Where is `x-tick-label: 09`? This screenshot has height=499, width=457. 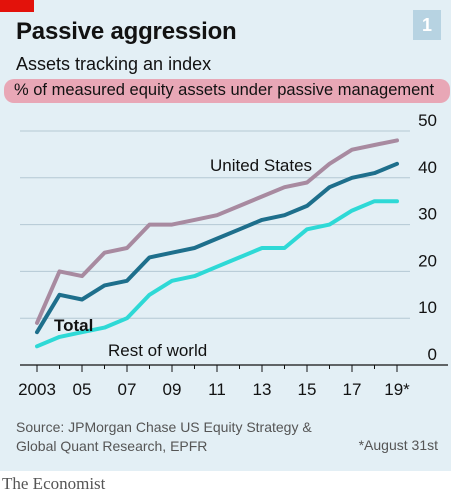
x-tick-label: 09 is located at coordinates (172, 389).